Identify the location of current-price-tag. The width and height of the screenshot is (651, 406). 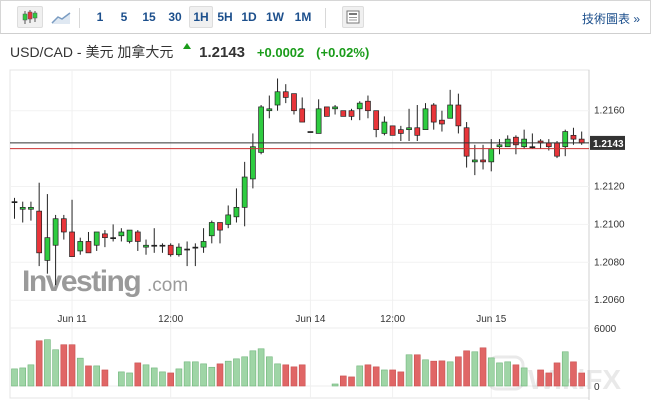
(607, 142).